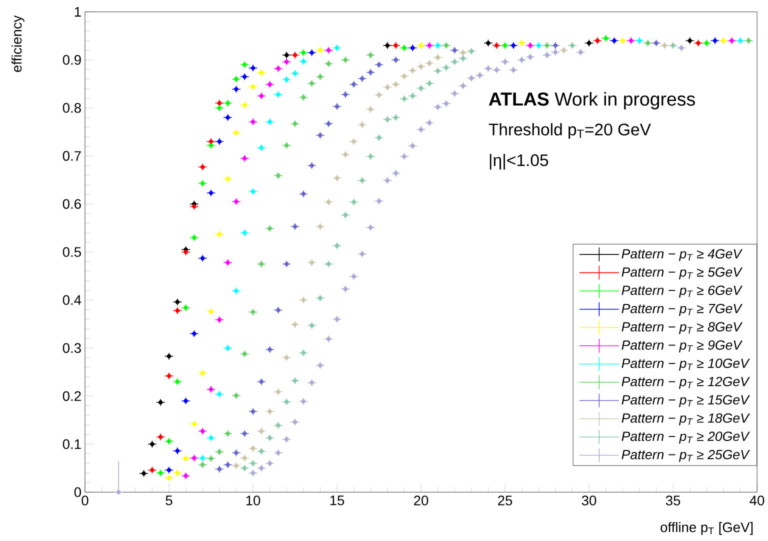 The width and height of the screenshot is (768, 541). I want to click on y-tick-label: 0.4, so click(72, 300).